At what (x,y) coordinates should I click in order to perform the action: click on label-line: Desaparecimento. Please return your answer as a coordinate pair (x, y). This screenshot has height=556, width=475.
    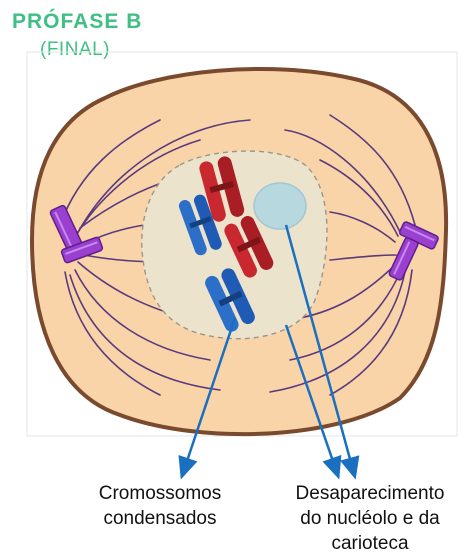
    Looking at the image, I should click on (370, 493).